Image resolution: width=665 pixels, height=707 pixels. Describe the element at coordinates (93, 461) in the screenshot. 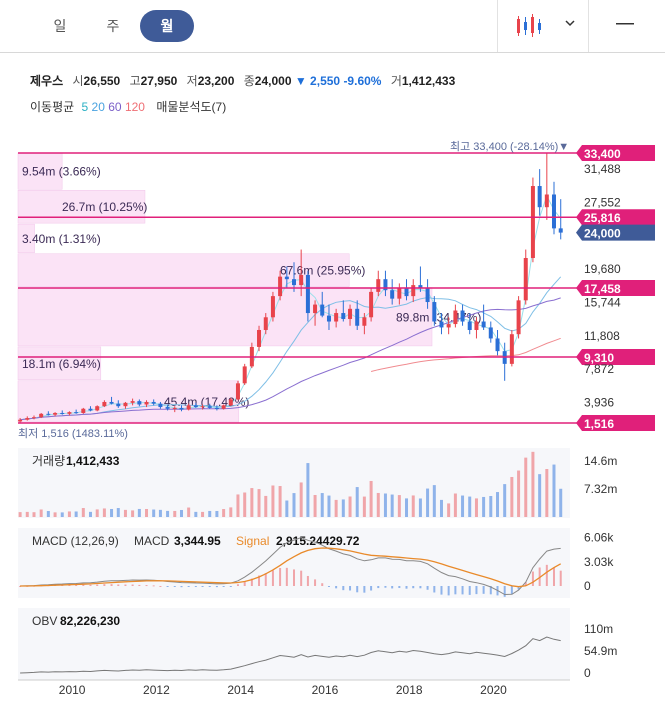

I see `volume-value: 1,412,433` at that location.